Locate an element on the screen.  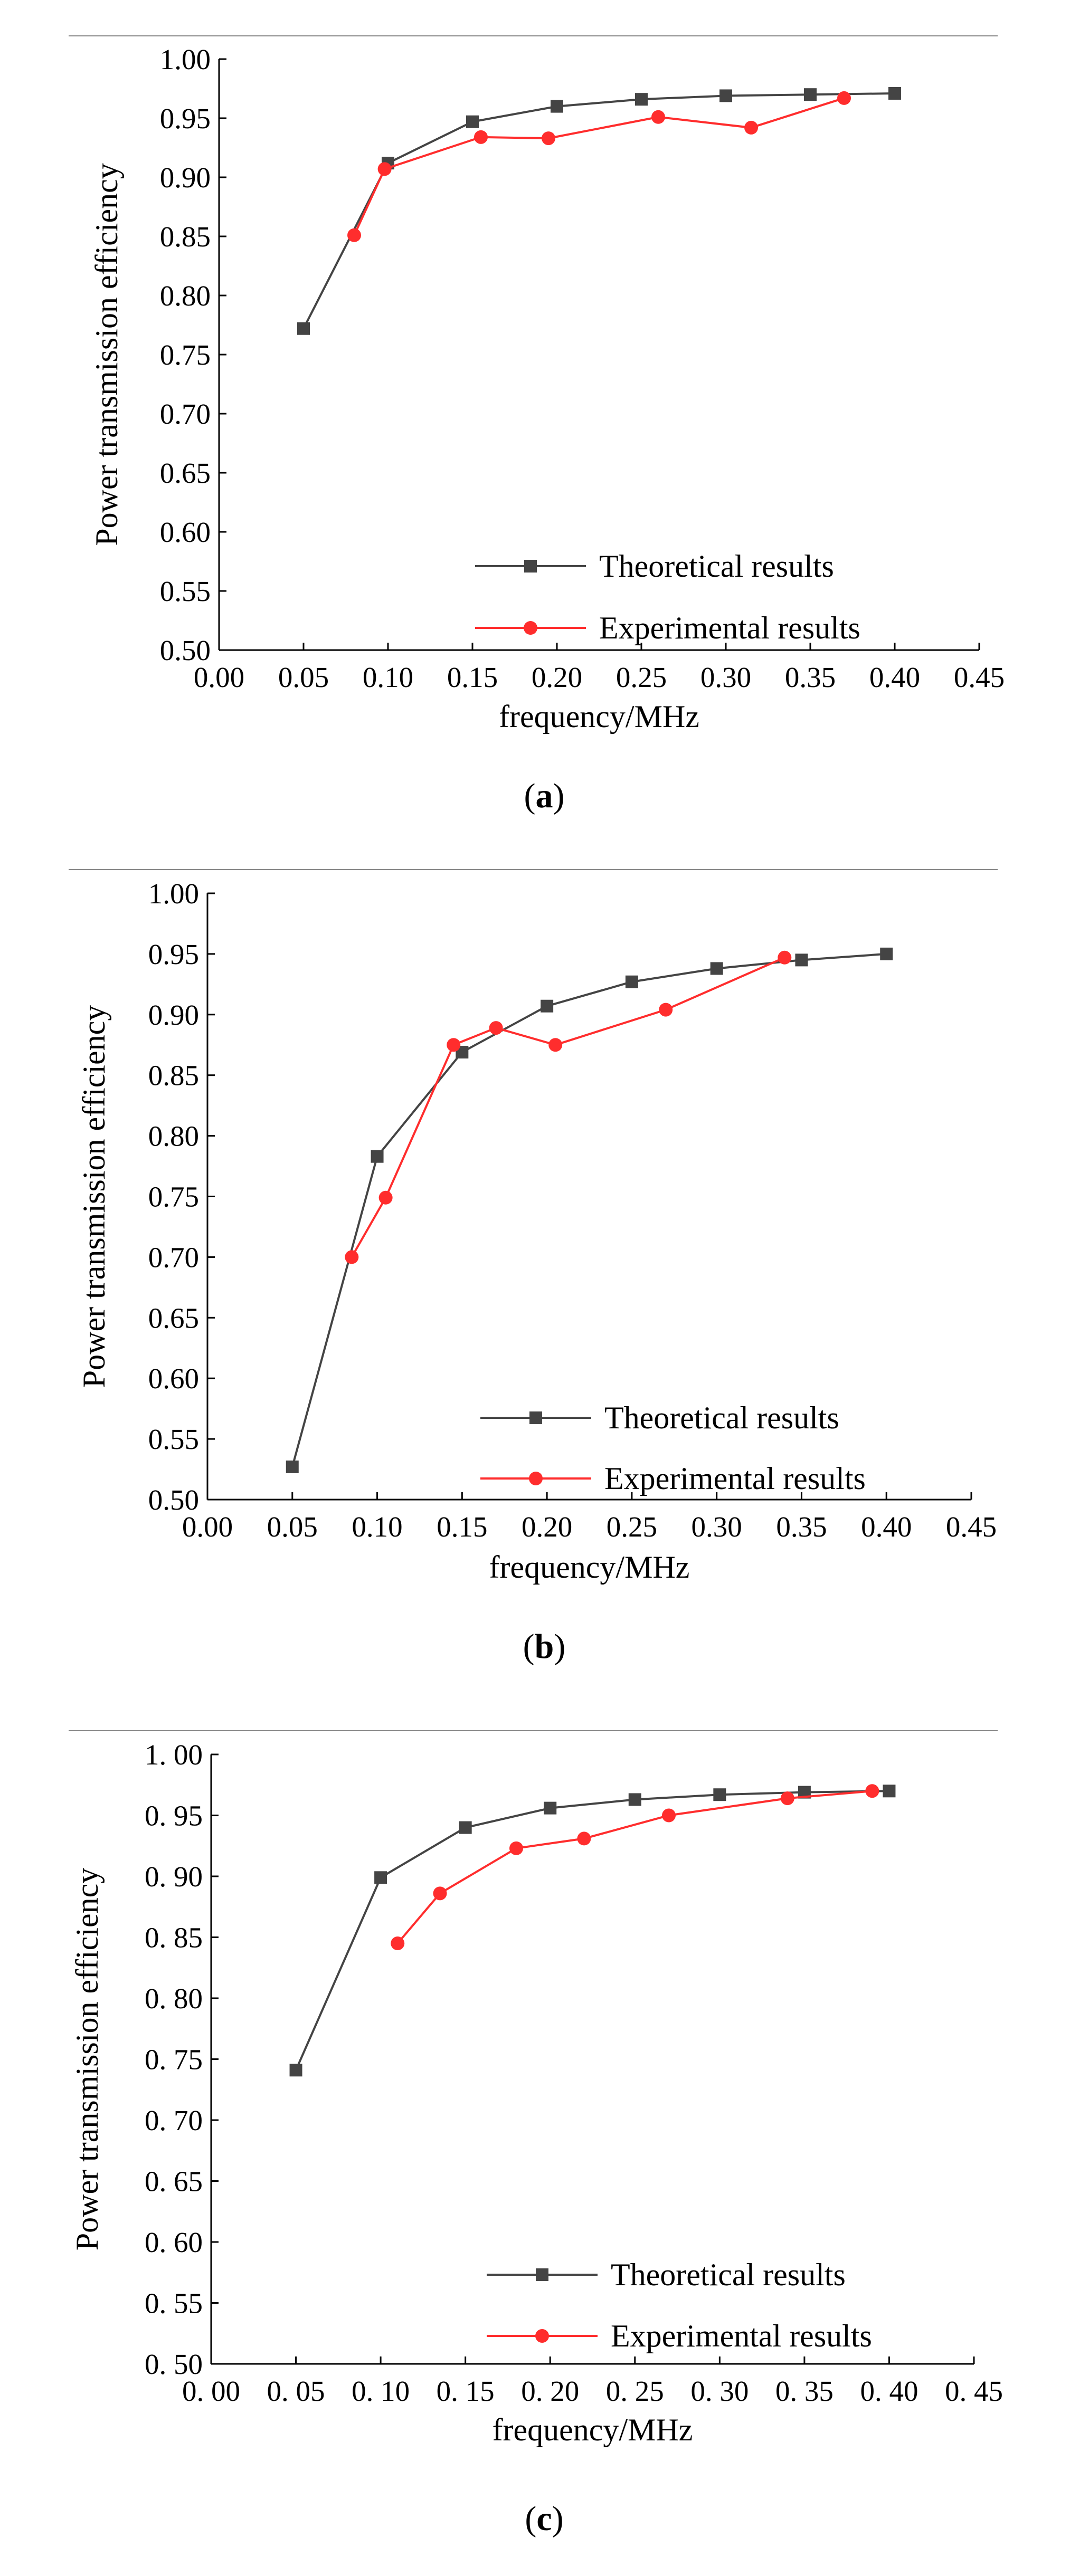
panel-caption: (a) is located at coordinates (544, 796).